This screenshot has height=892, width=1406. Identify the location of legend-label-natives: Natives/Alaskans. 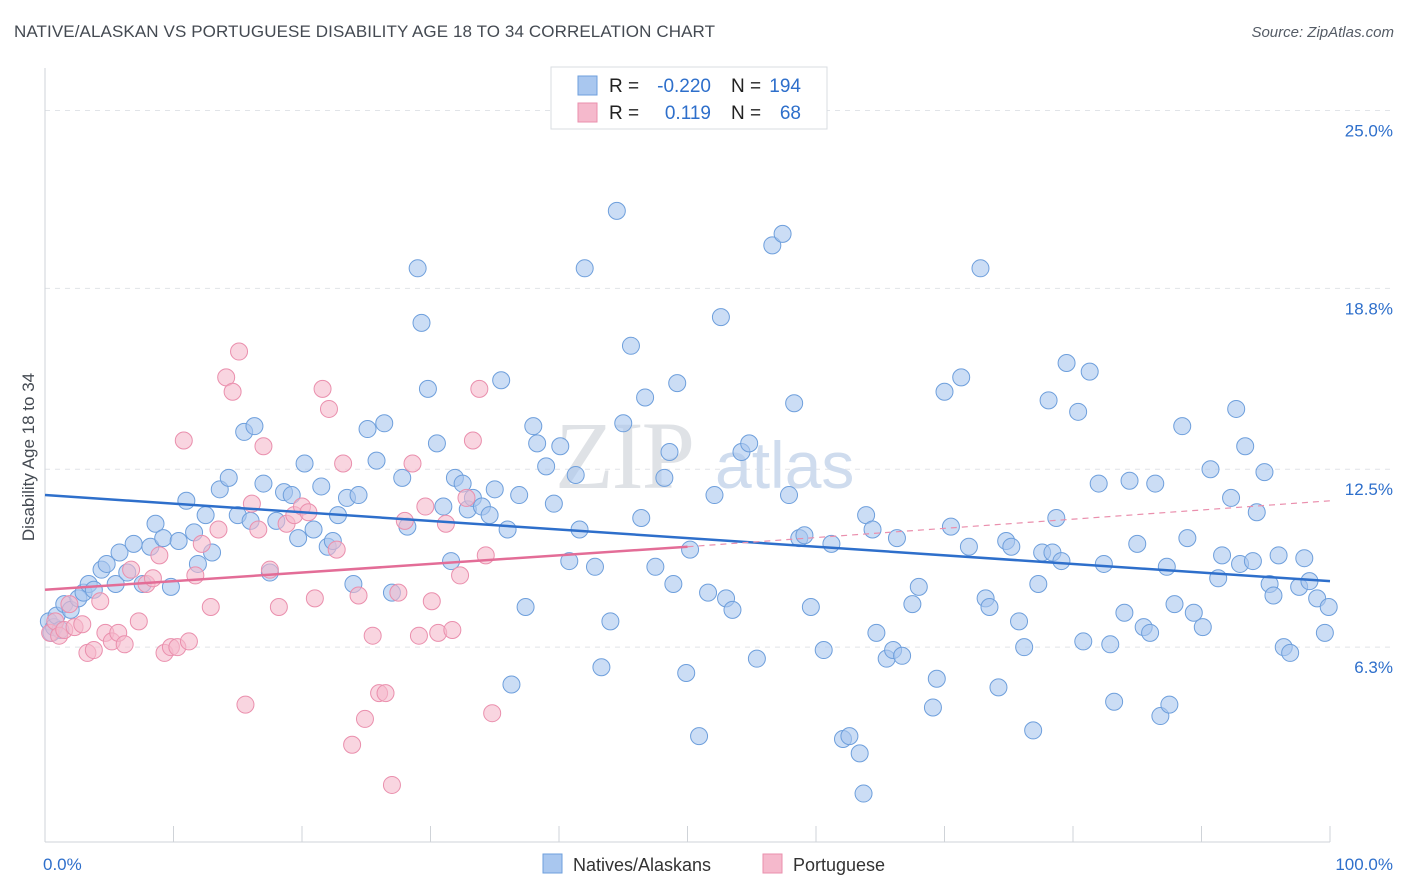
(642, 865).